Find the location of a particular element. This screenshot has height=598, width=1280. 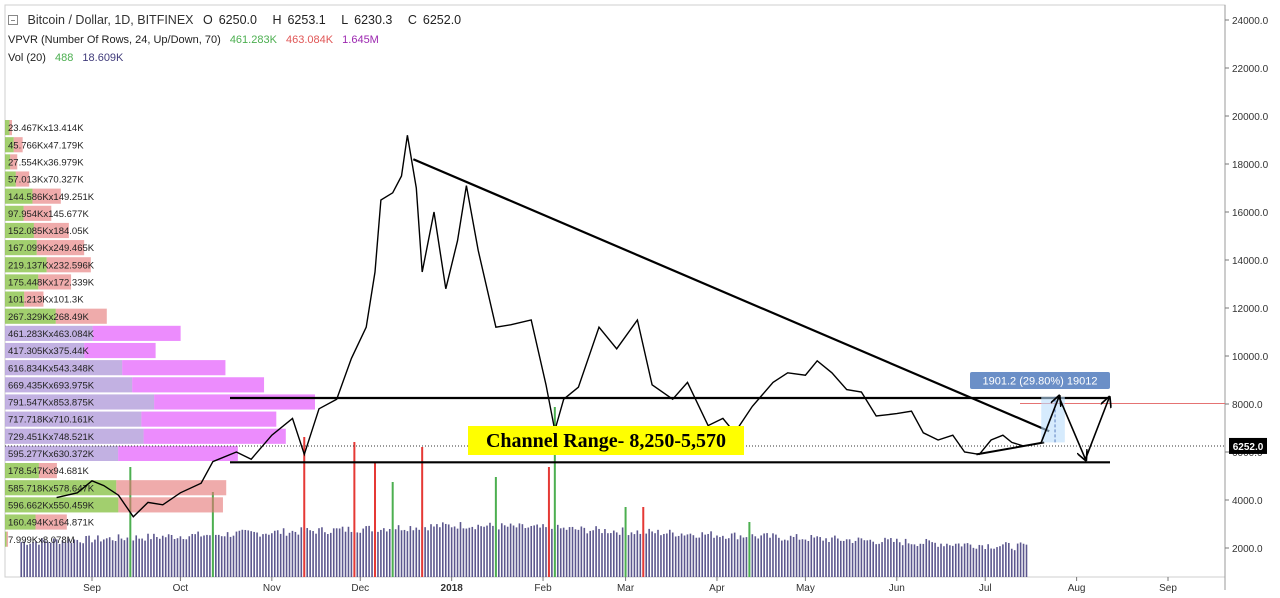

current-price-label: 6252.0 is located at coordinates (1248, 447).